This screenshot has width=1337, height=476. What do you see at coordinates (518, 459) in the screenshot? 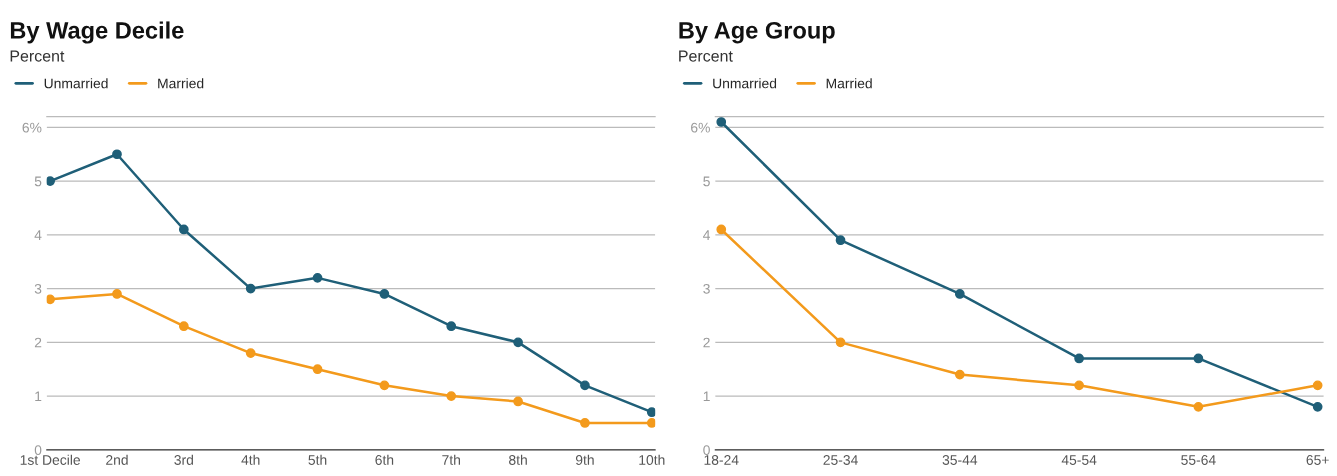
I see `x-tick-label: 8th` at bounding box center [518, 459].